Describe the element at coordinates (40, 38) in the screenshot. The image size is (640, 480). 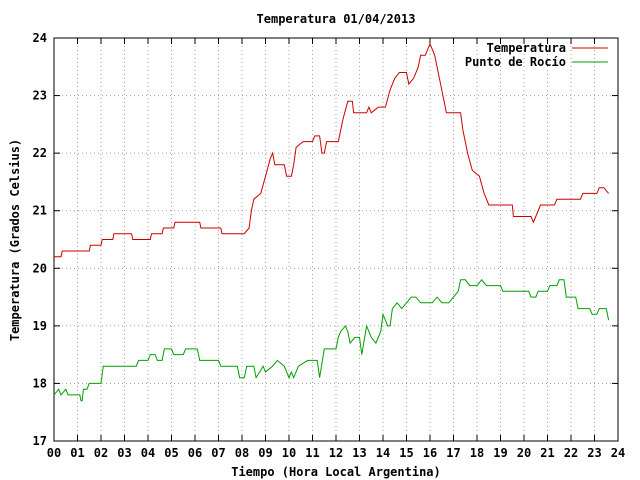
I see `y-tick-label: 24` at that location.